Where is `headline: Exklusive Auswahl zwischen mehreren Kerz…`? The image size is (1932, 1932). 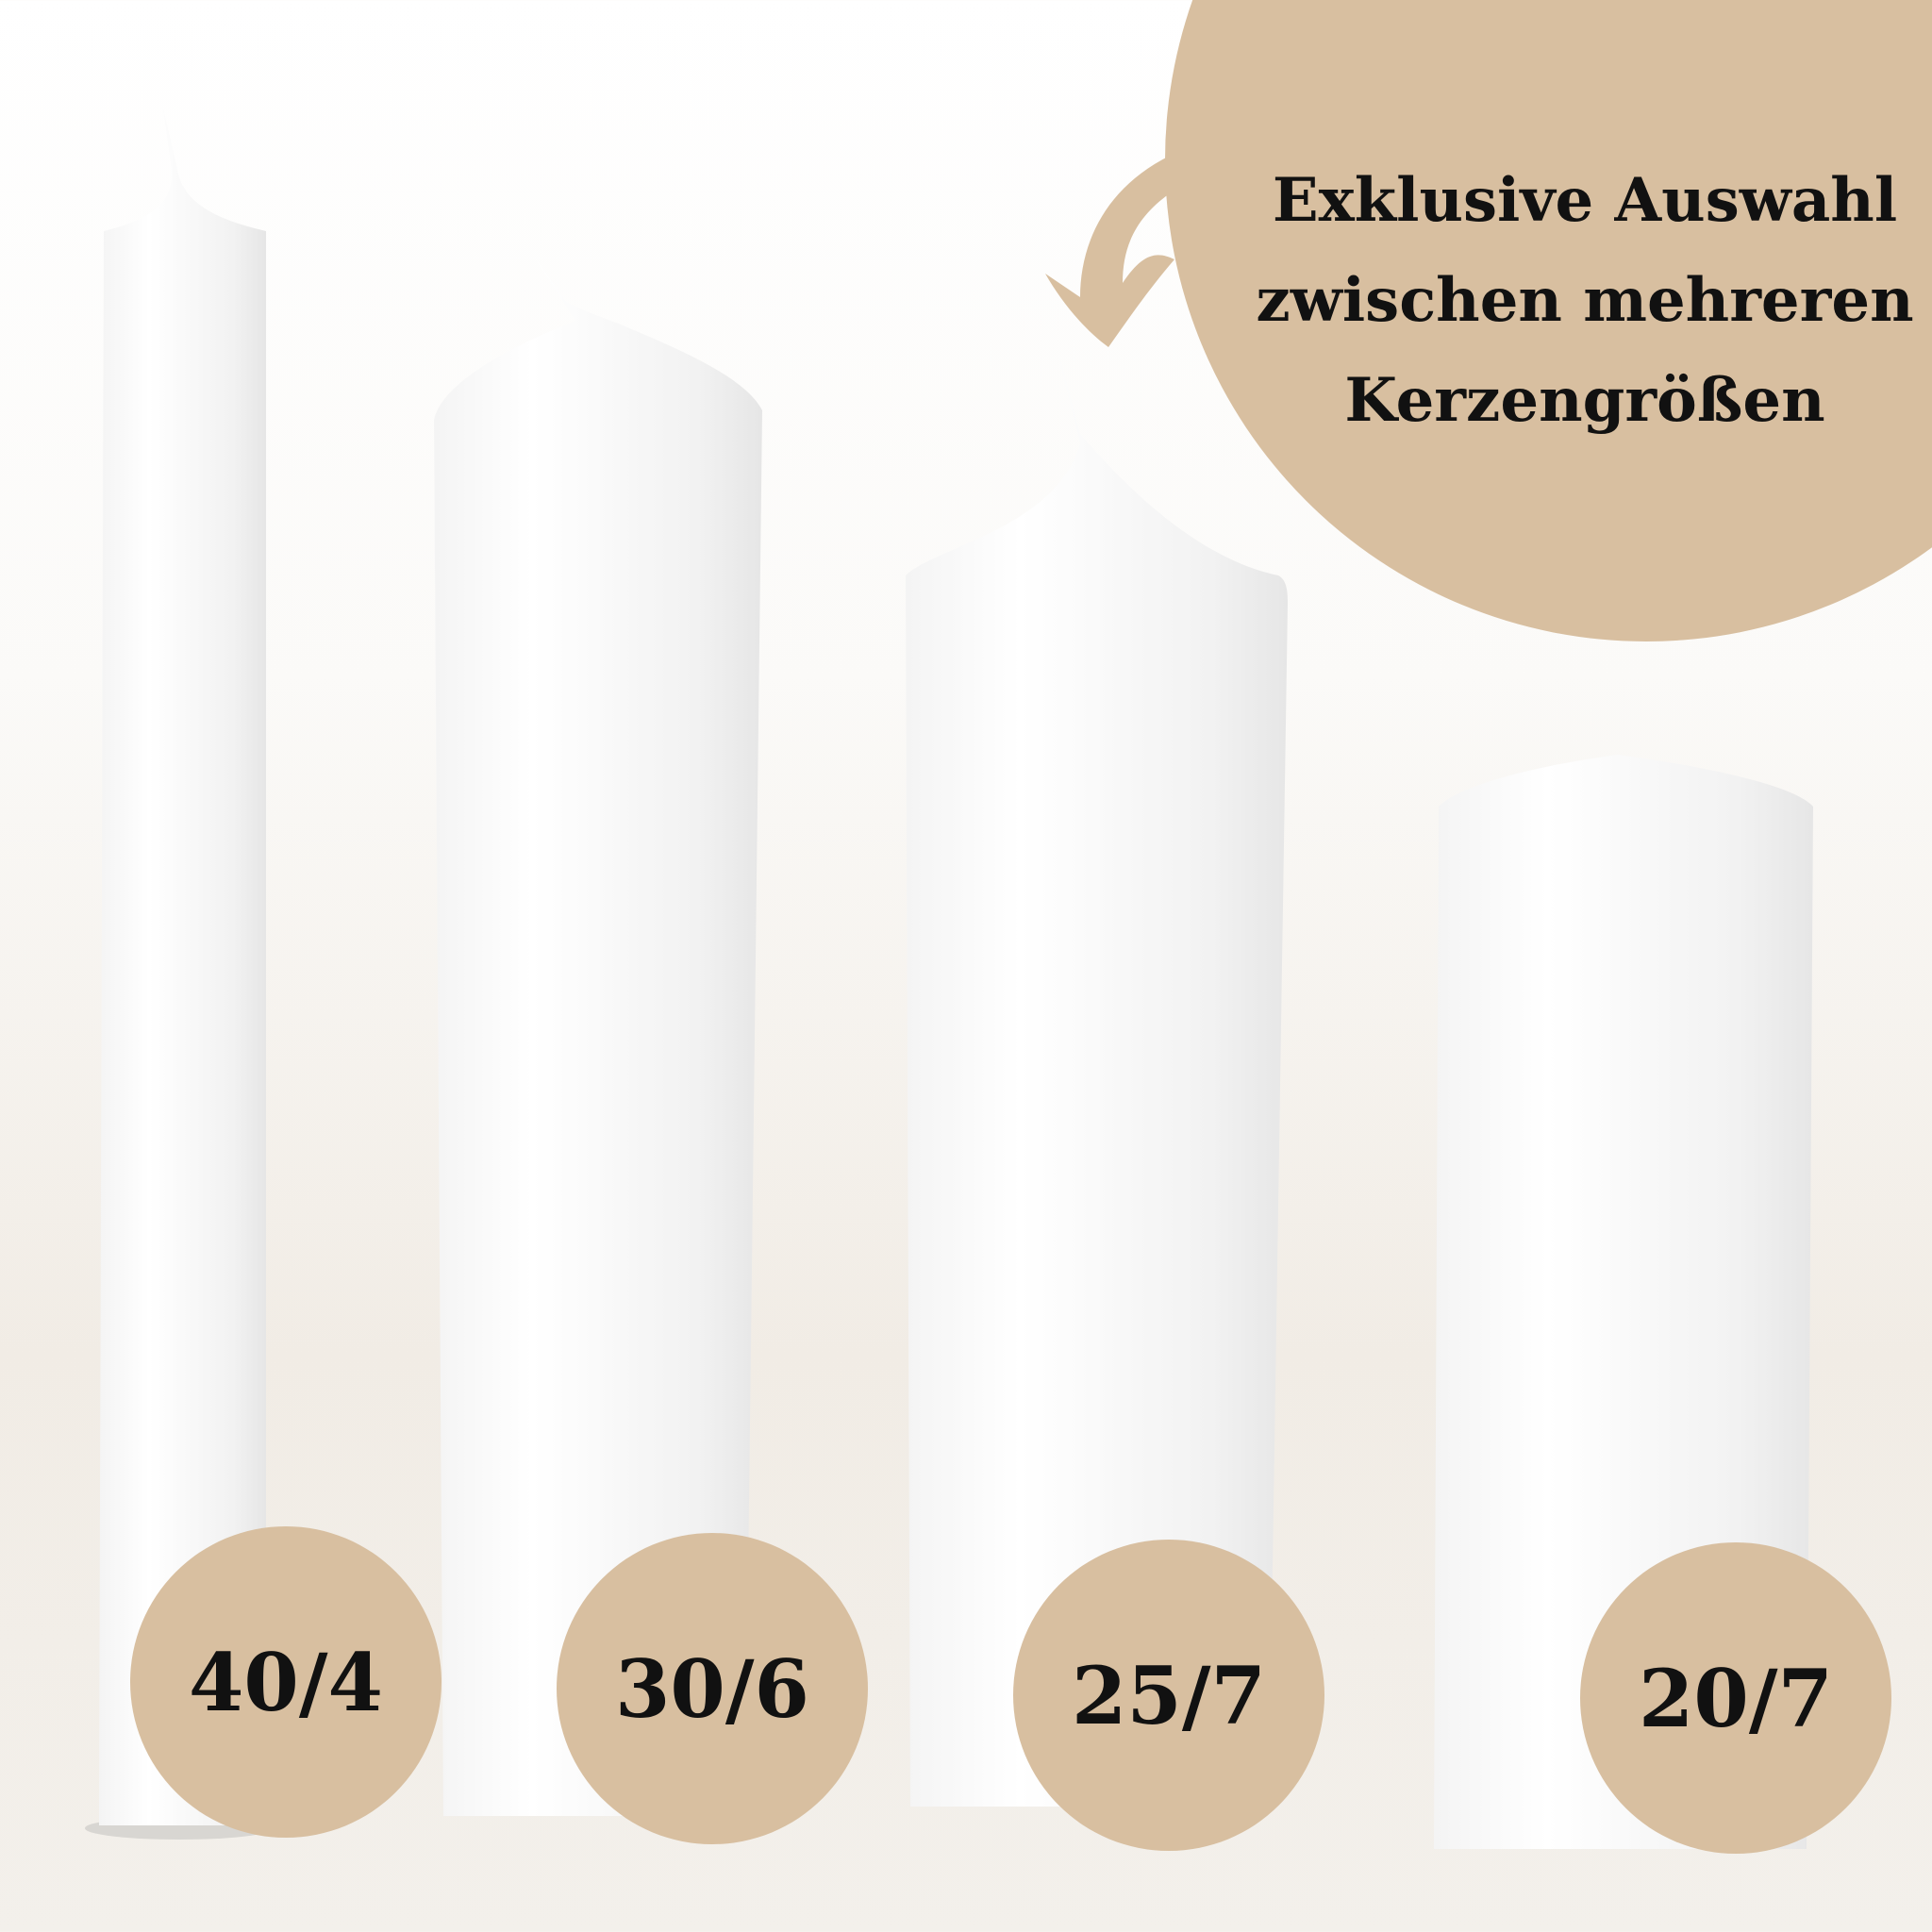
headline: Exklusive Auswahl zwischen mehreren Kerz… is located at coordinates (1579, 301).